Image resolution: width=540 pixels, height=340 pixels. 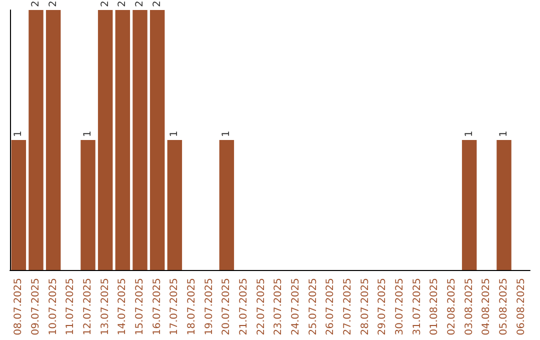 I want to click on x-tick-label: 04.08.2025, so click(x=486, y=307).